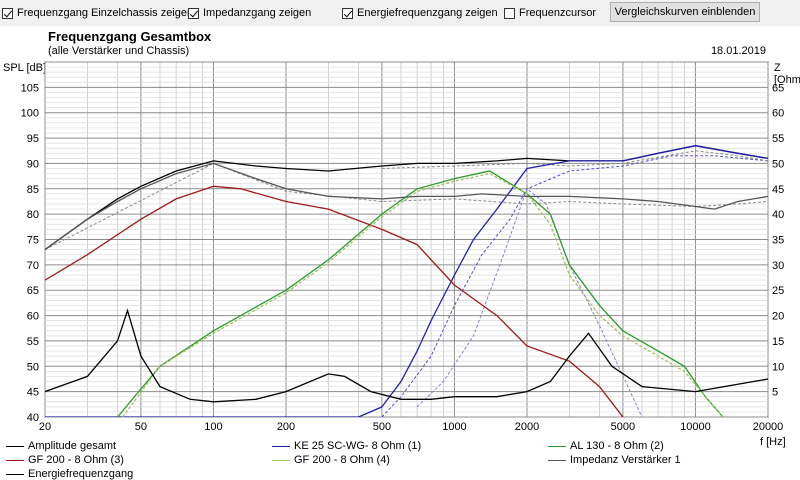 This screenshot has height=480, width=800. What do you see at coordinates (778, 190) in the screenshot?
I see `y-tick-label-right: 45` at bounding box center [778, 190].